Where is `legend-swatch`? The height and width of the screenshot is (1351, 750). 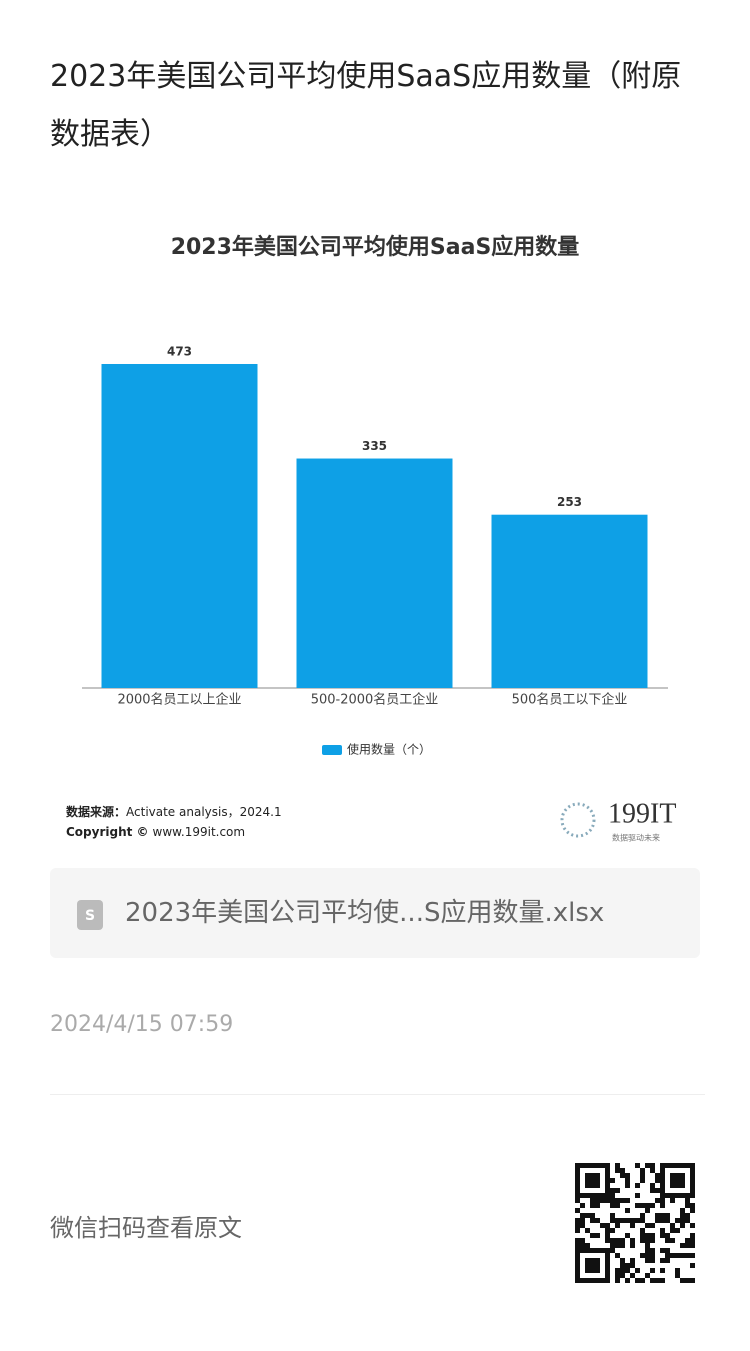
legend-swatch is located at coordinates (332, 750).